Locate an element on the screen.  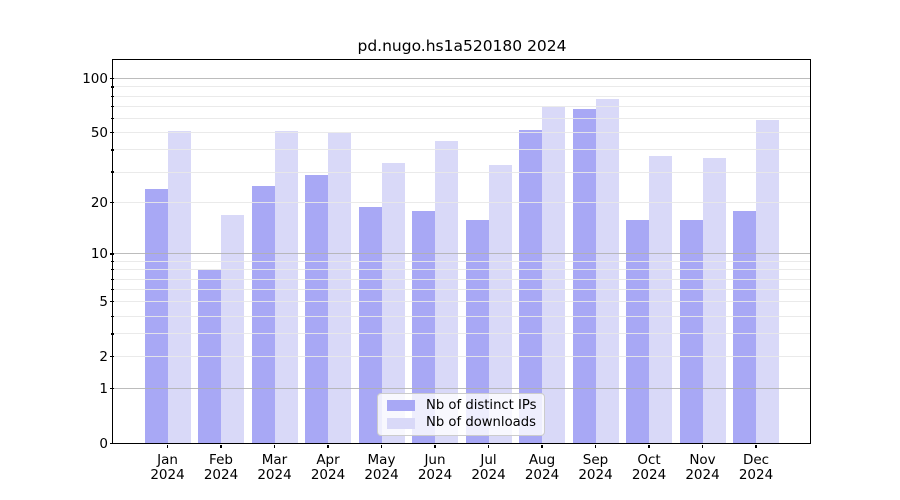
x-tick-label-apr: Apr 2024 is located at coordinates (328, 467).